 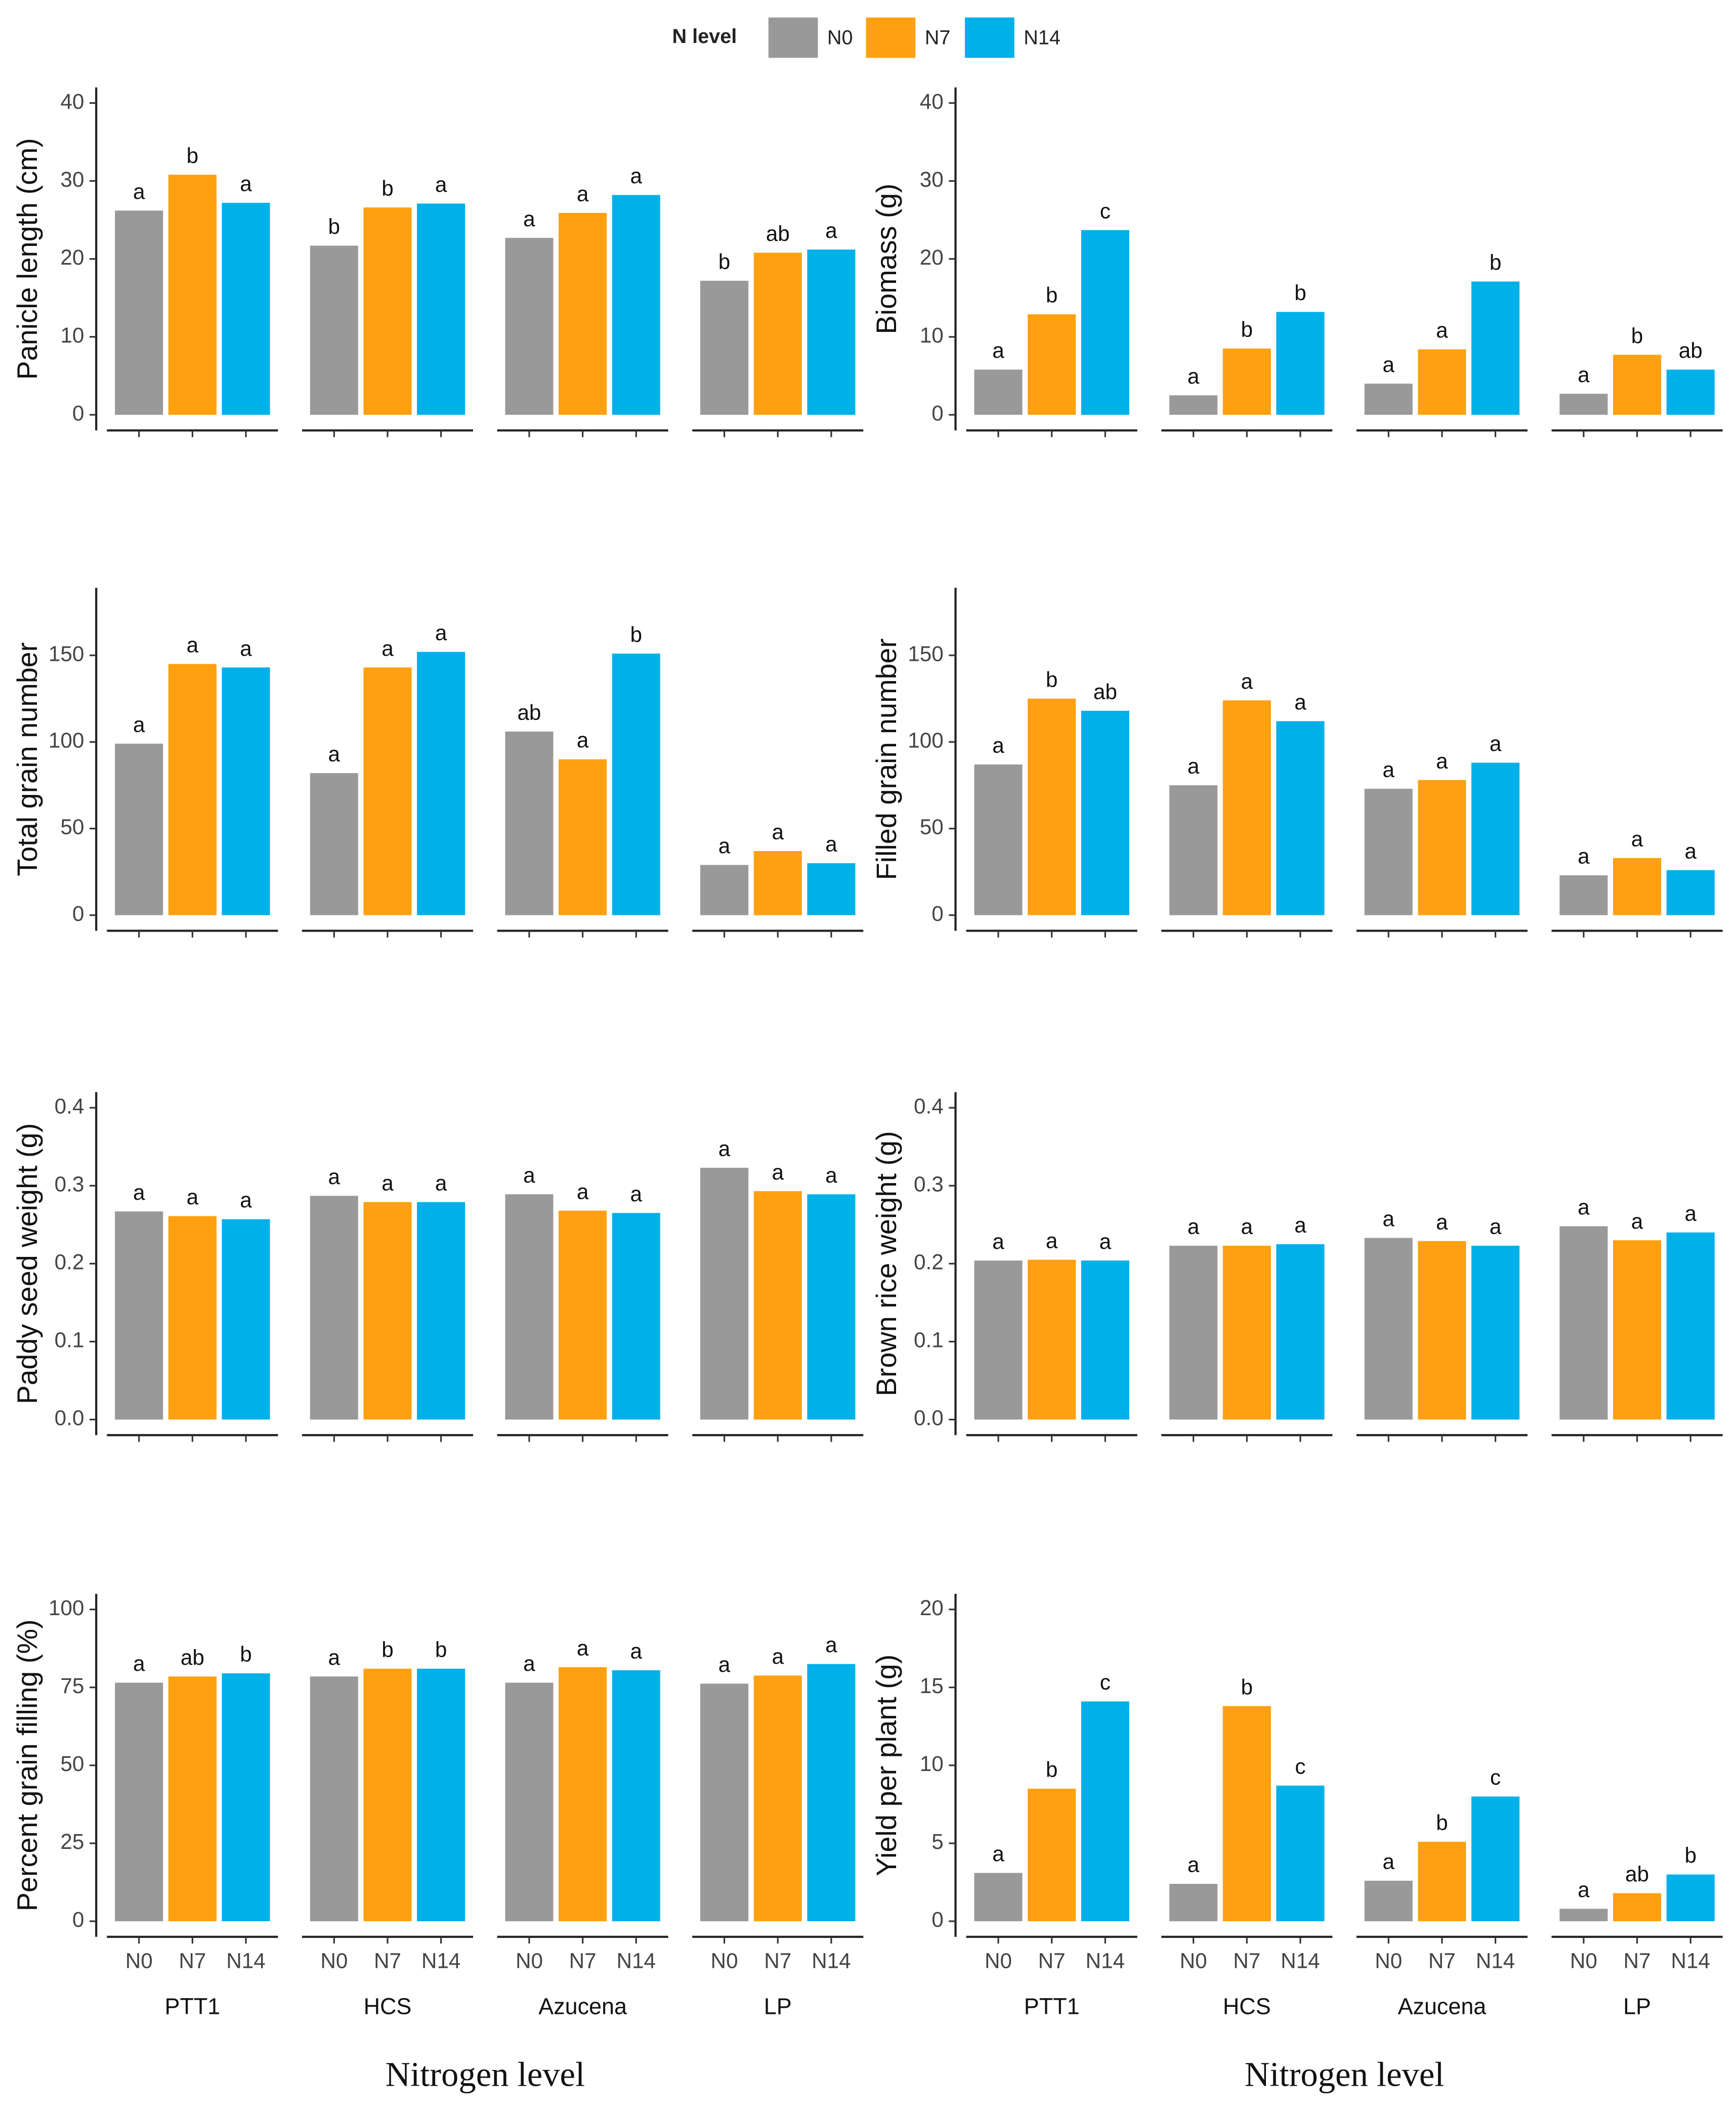 What do you see at coordinates (886, 1263) in the screenshot?
I see `y-axis-title: Brown rice weight (g)` at bounding box center [886, 1263].